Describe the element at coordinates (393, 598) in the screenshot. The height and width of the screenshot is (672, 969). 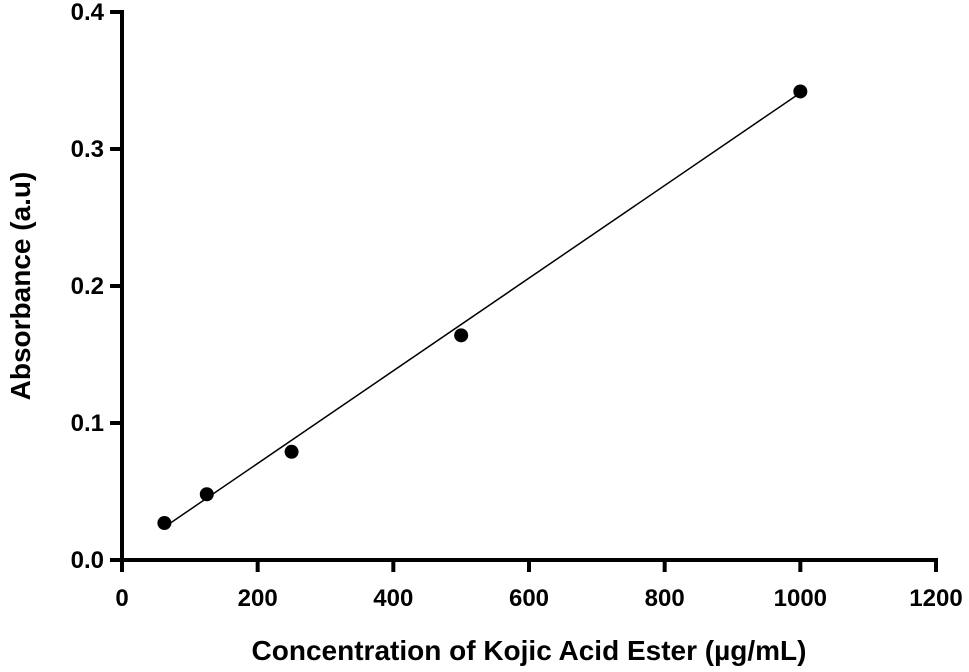
I see `x-tick-label: 400` at that location.